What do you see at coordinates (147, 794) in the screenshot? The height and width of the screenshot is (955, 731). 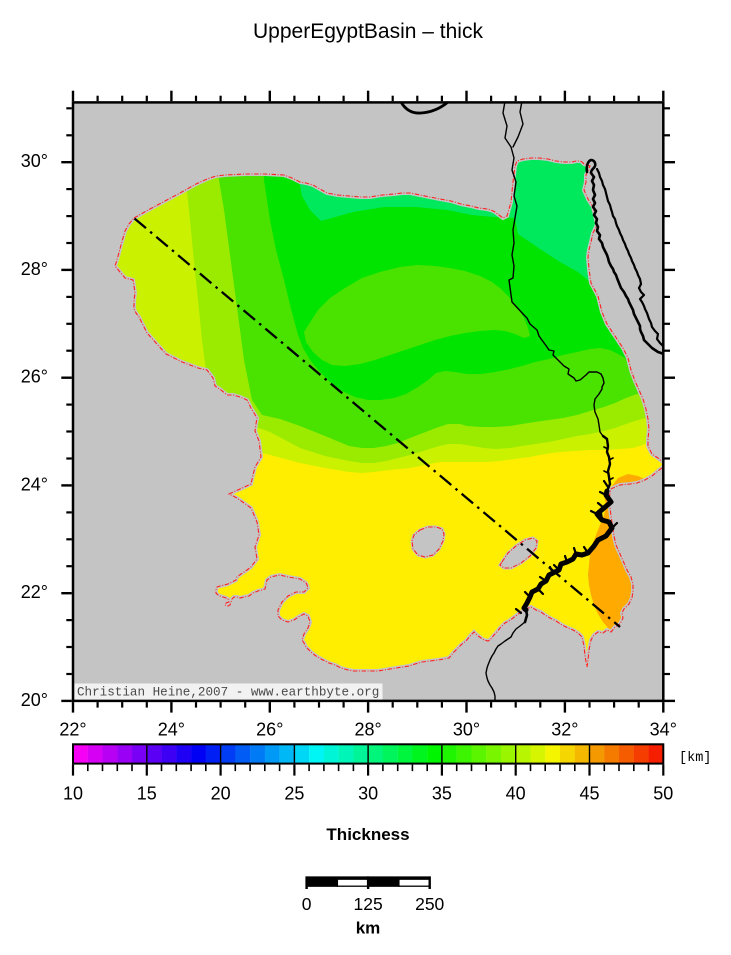 I see `svg-text: 15` at bounding box center [147, 794].